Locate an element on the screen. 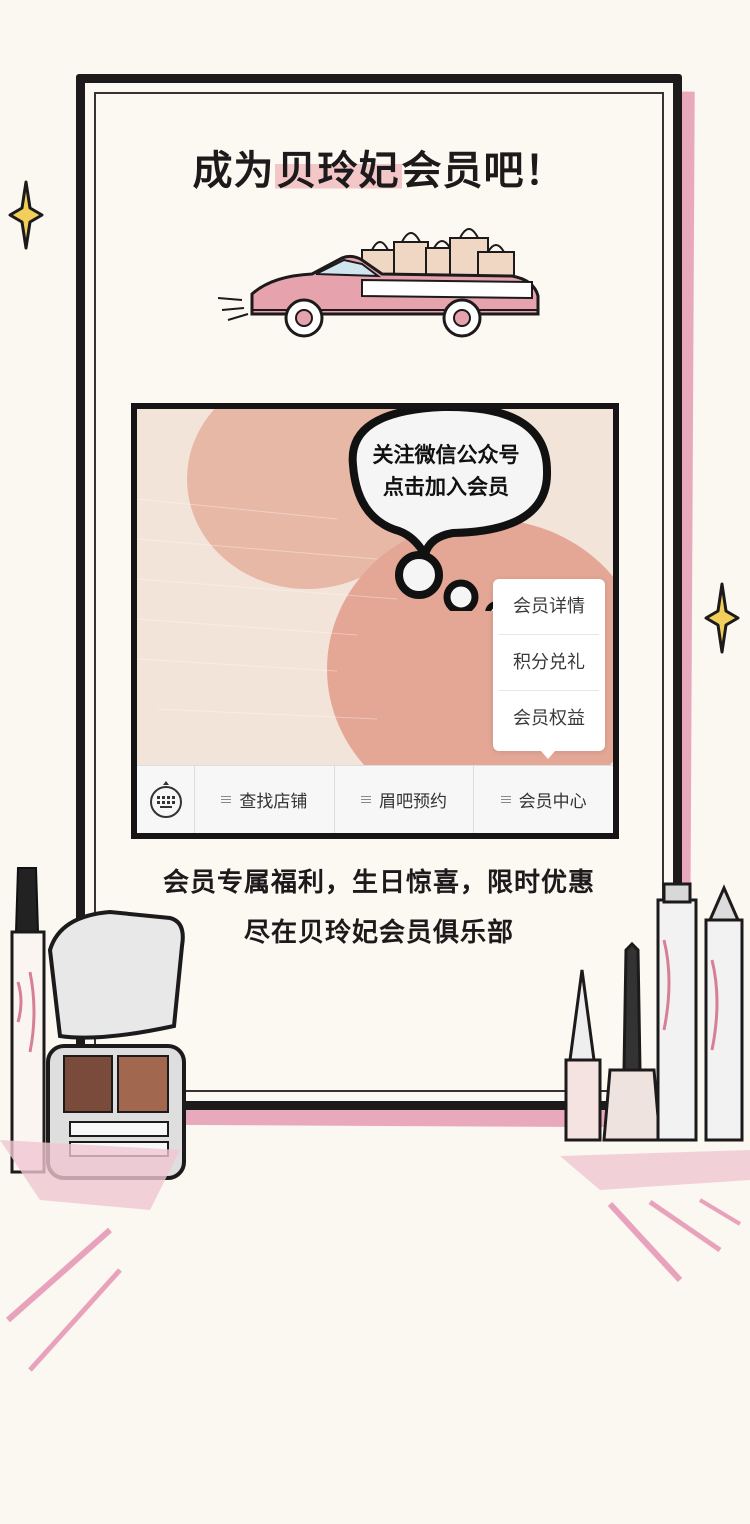  bubble-line-2: 点击加入会员 is located at coordinates (446, 487).